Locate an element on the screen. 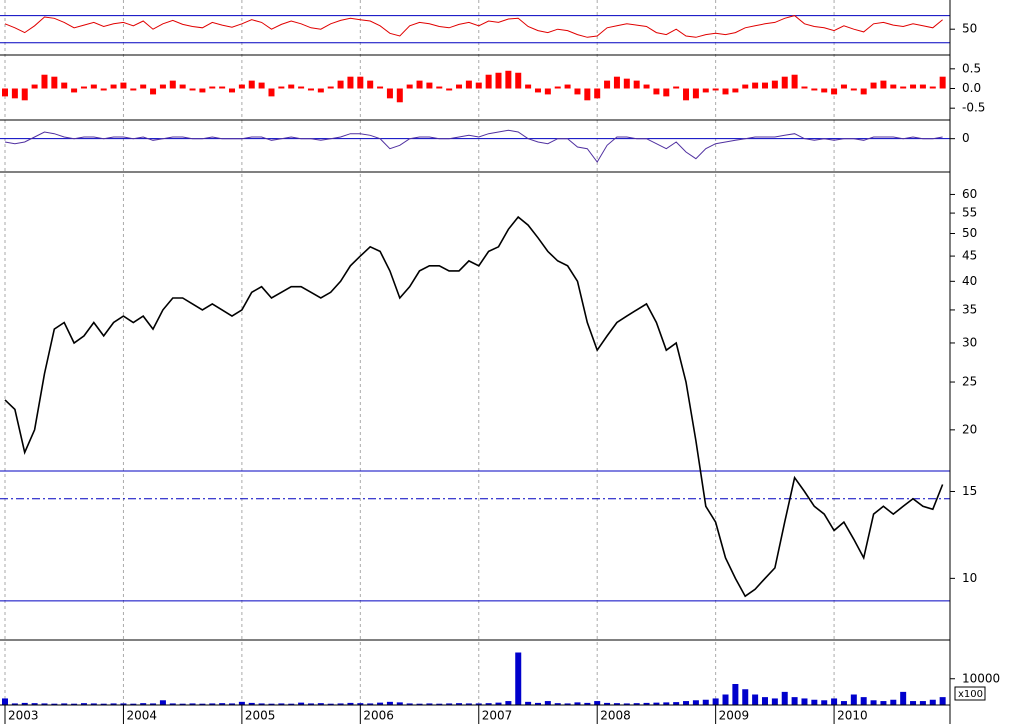  y-tick-label: 0 is located at coordinates (966, 138).